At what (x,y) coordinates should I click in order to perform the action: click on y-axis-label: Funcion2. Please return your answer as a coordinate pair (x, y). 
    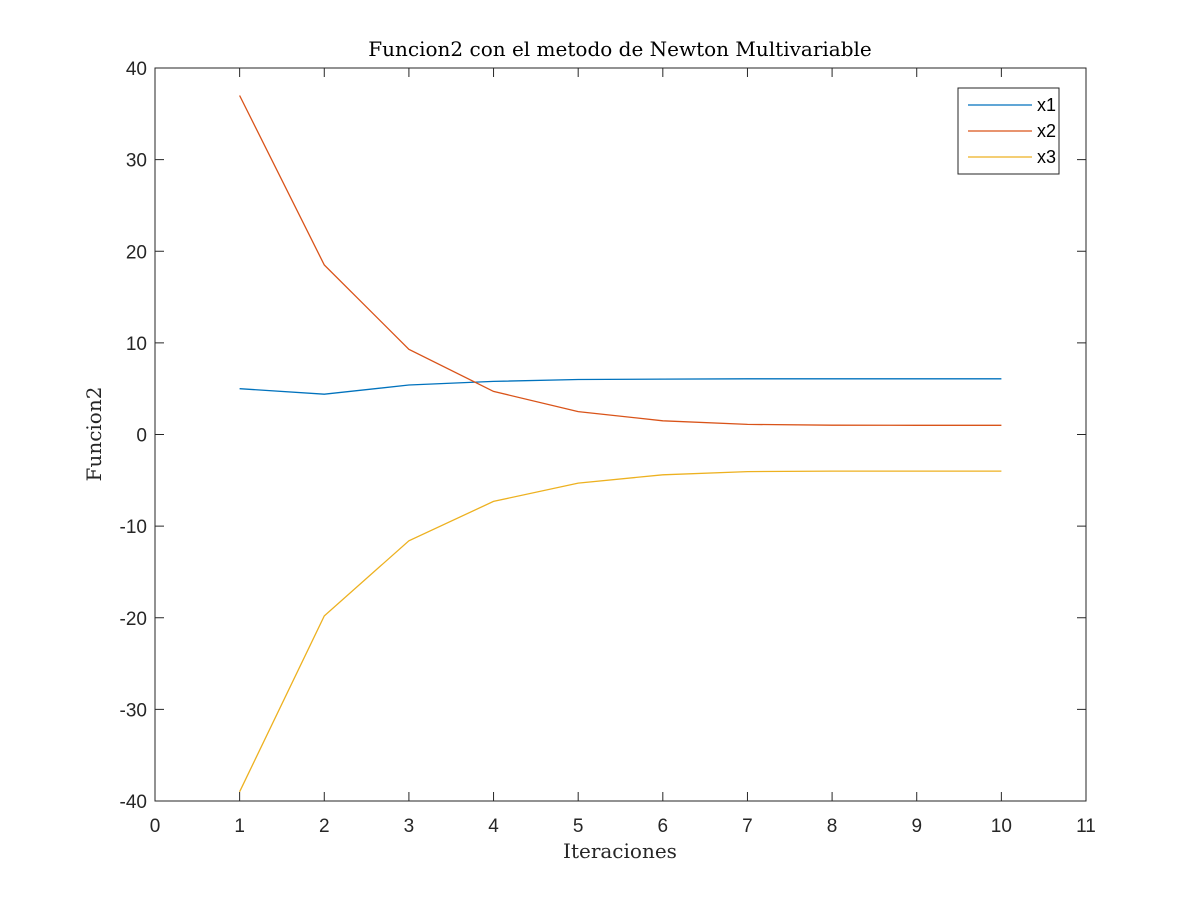
    Looking at the image, I should click on (94, 434).